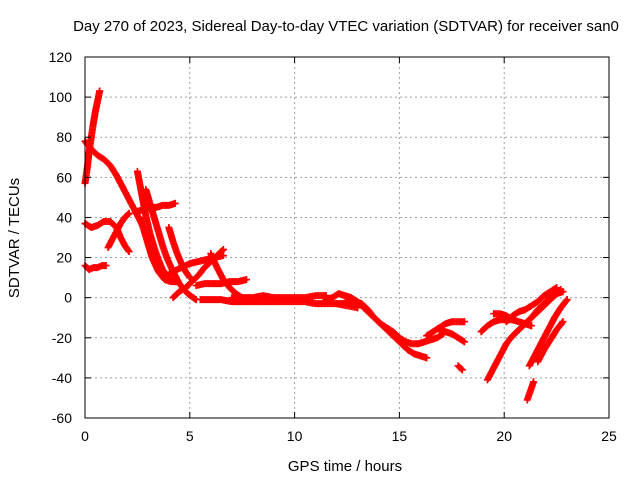 The image size is (640, 480). I want to click on y-tick-label: -40, so click(62, 378).